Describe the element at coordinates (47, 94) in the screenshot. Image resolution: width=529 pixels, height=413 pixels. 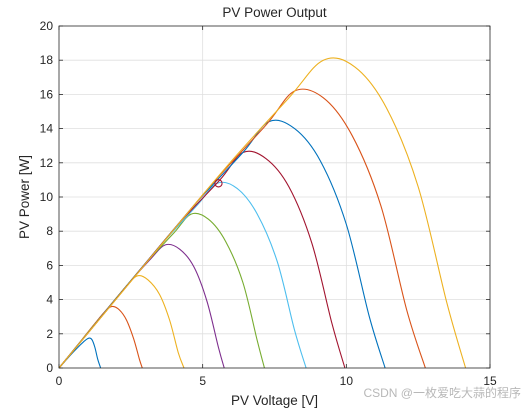
I see `y-tick-label: 16` at that location.